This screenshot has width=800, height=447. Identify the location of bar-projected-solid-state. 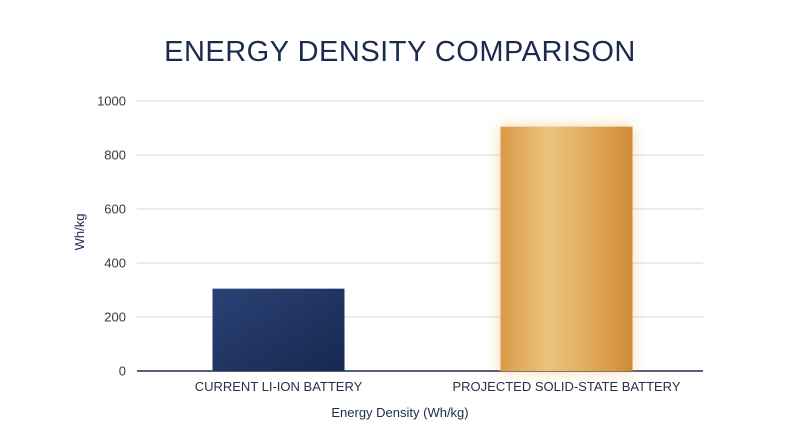
(566, 249).